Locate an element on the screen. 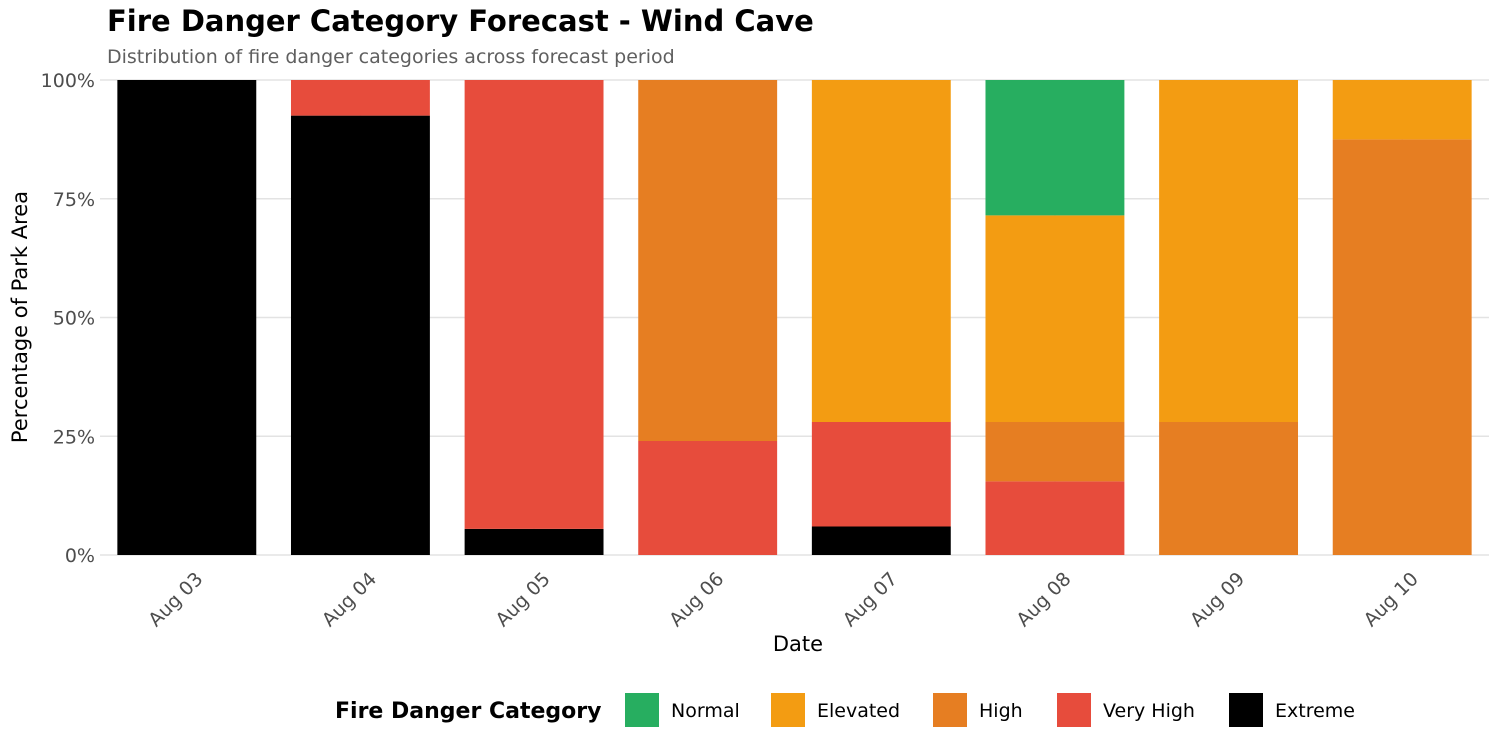 Image resolution: width=1500 pixels, height=750 pixels. legend-title: Fire Danger Category is located at coordinates (468, 711).